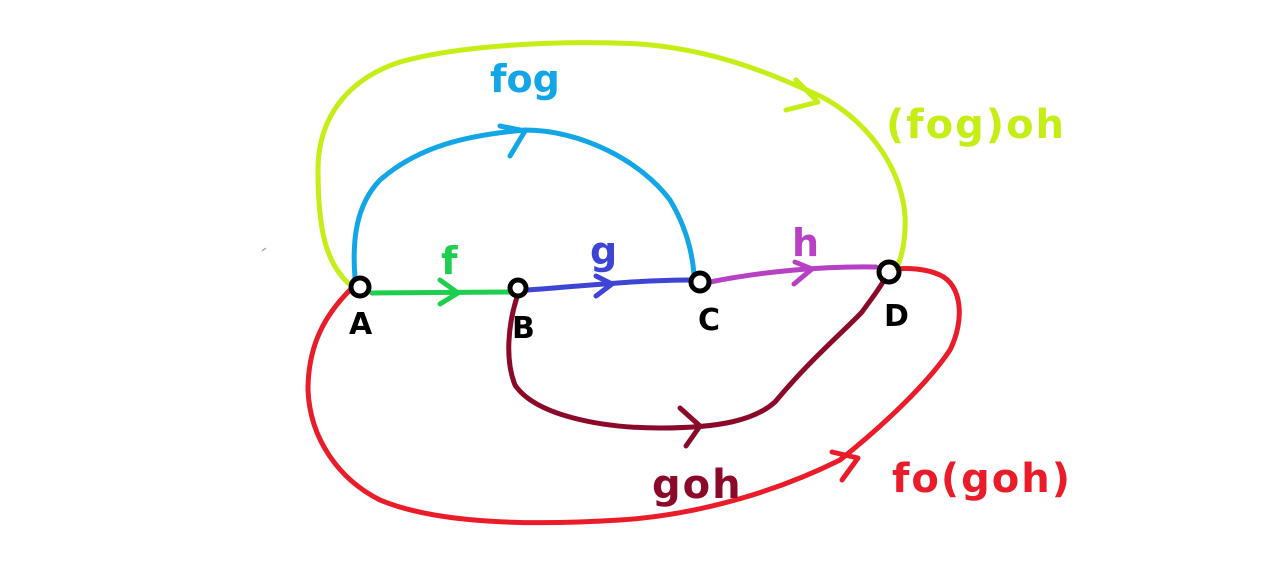 This screenshot has height=588, width=1284. I want to click on label-fog-oh: (fog)oh, so click(976, 125).